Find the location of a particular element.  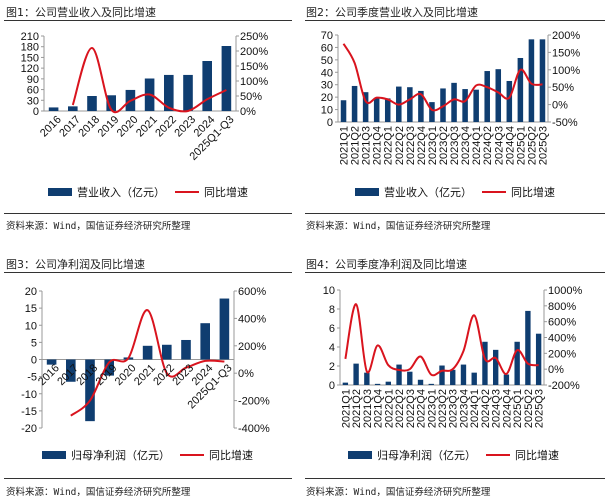

bar-2025Q2 is located at coordinates (528, 347).